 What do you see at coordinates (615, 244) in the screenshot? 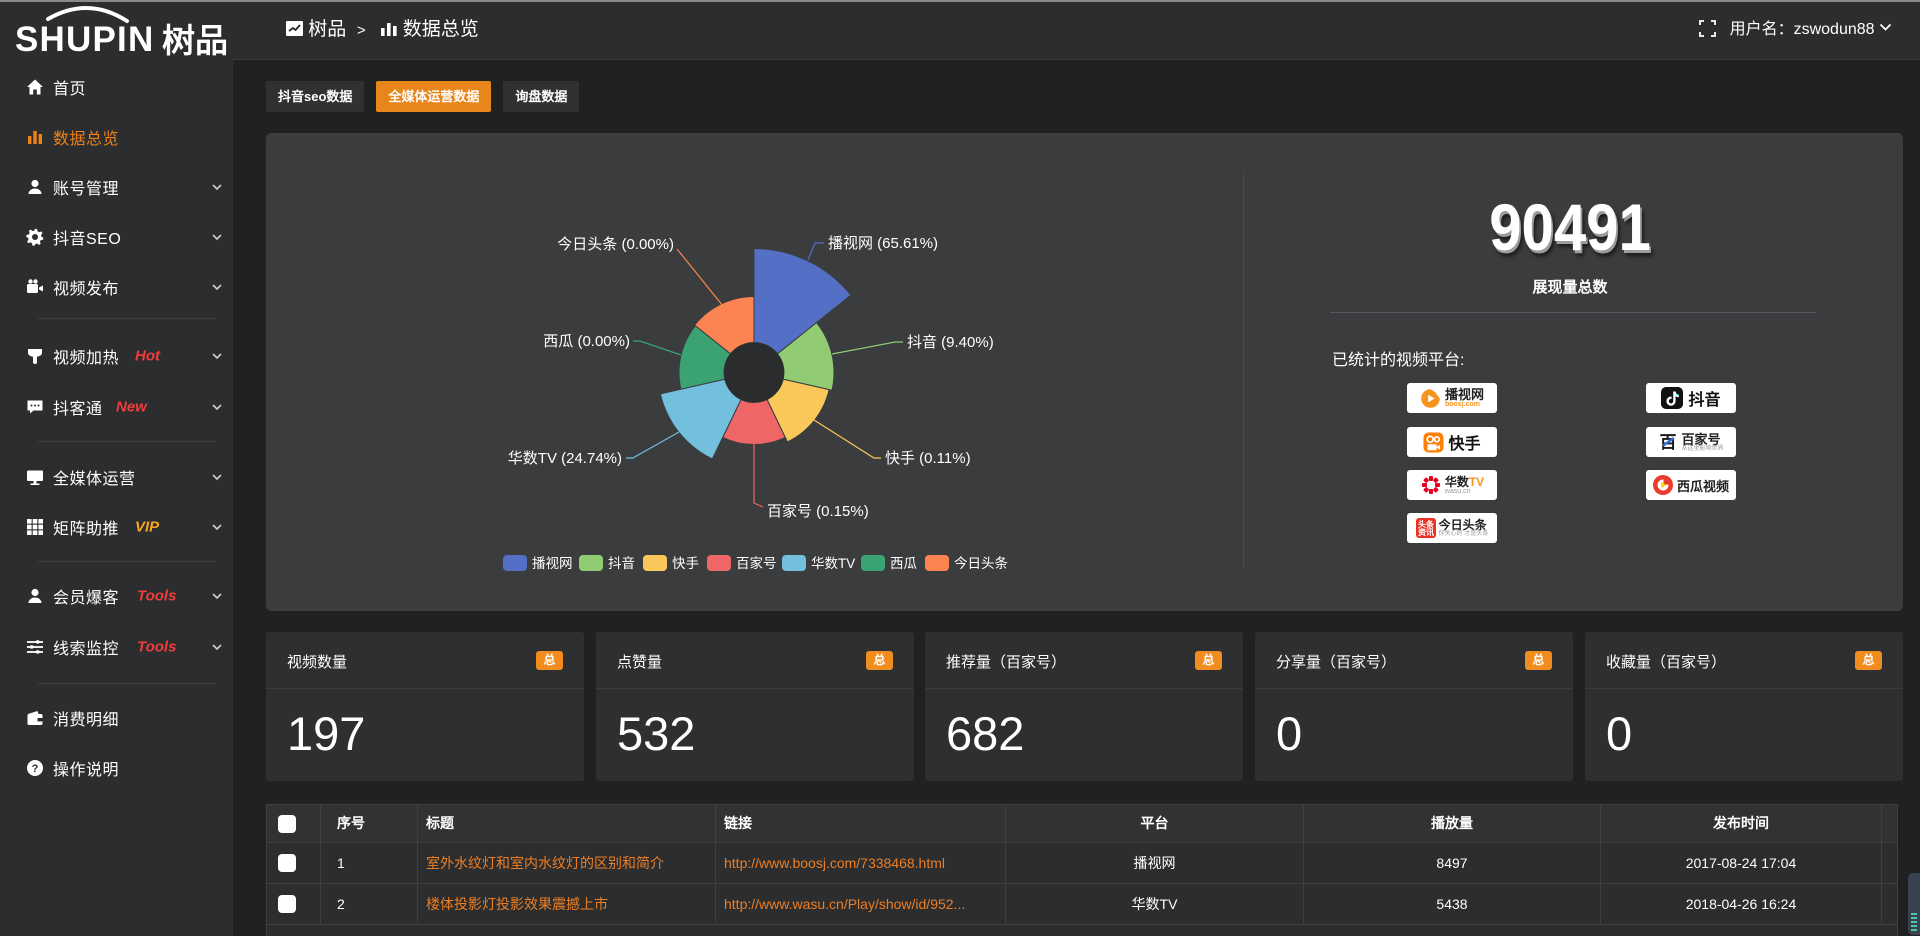
I see `svg-text: 今日头条 (0.00%)` at bounding box center [615, 244].